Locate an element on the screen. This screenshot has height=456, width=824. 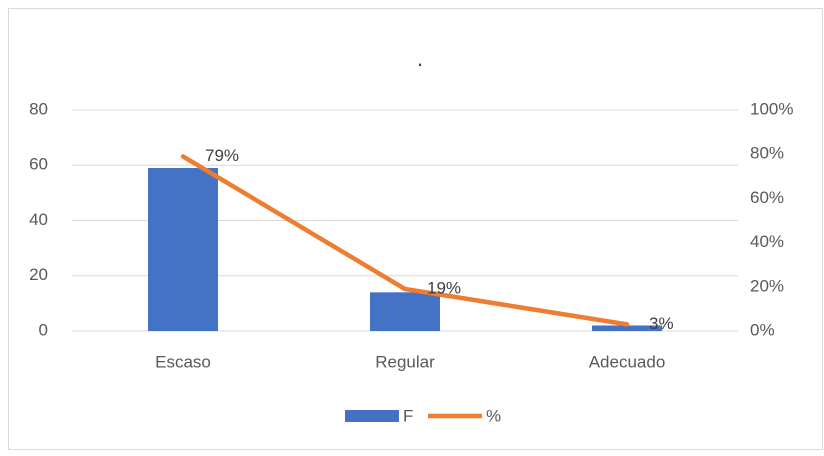
y-tick-label: 60 is located at coordinates (38, 164).